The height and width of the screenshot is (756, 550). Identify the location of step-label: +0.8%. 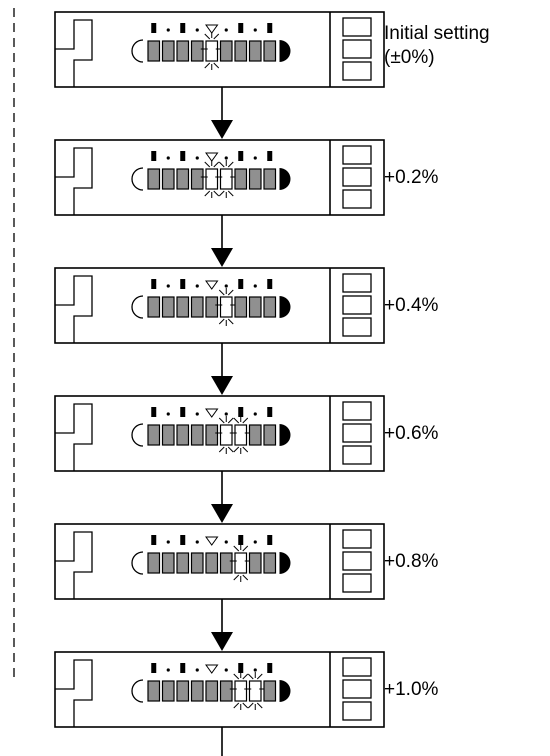
(411, 562).